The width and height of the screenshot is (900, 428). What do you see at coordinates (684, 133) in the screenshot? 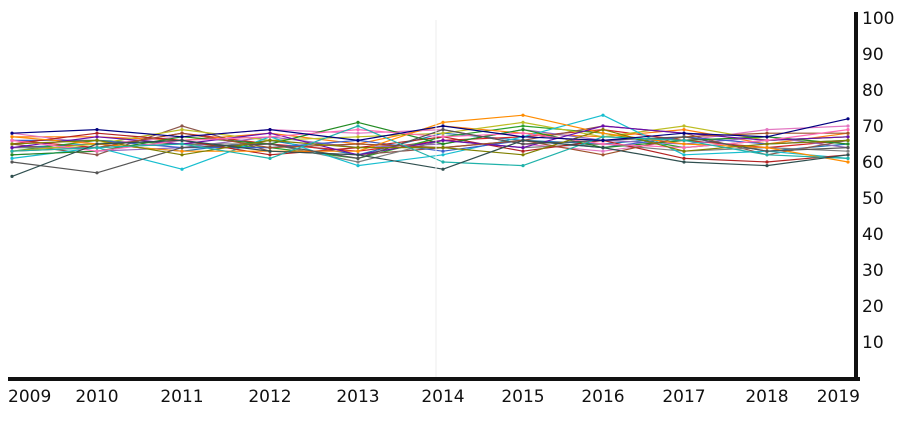
I see `series-21-point-2017` at bounding box center [684, 133].